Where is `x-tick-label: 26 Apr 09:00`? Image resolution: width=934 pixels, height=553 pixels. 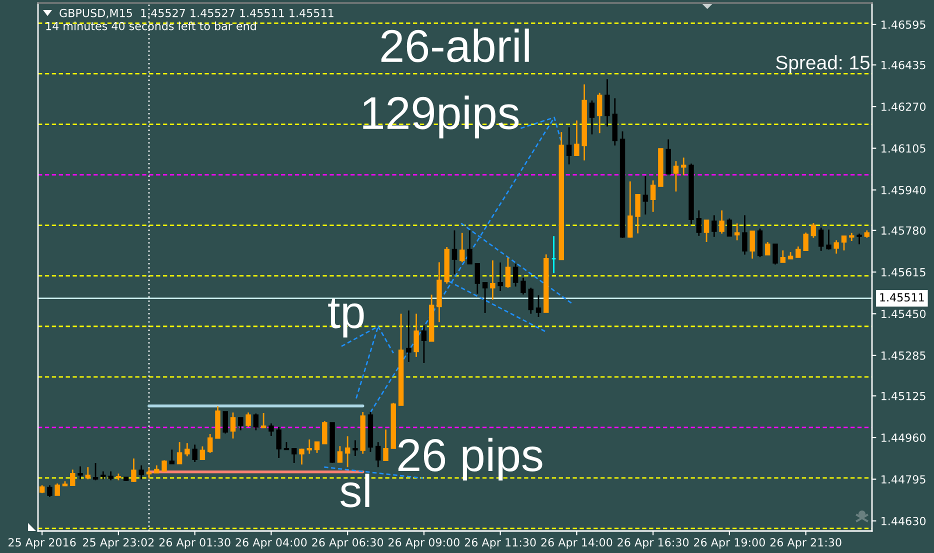
x-tick-label: 26 Apr 09:00 is located at coordinates (424, 543).